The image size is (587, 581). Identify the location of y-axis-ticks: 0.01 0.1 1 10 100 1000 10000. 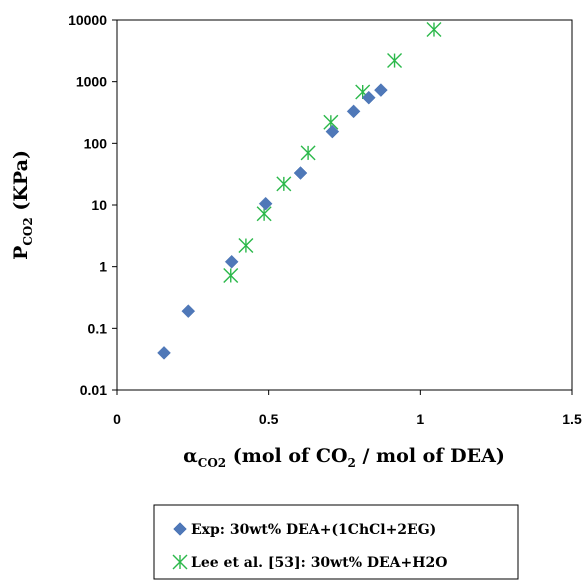
(92, 205).